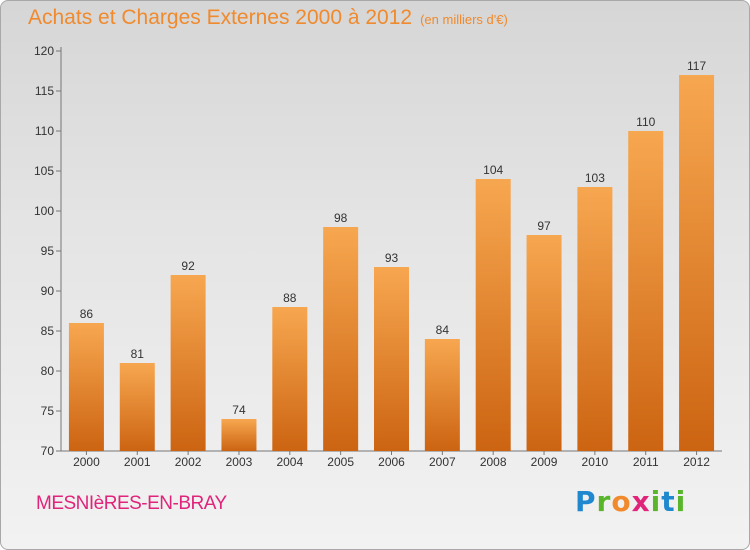 This screenshot has height=550, width=750. Describe the element at coordinates (131, 503) in the screenshot. I see `commune-name: MESNIèRES-EN-BRAY` at that location.